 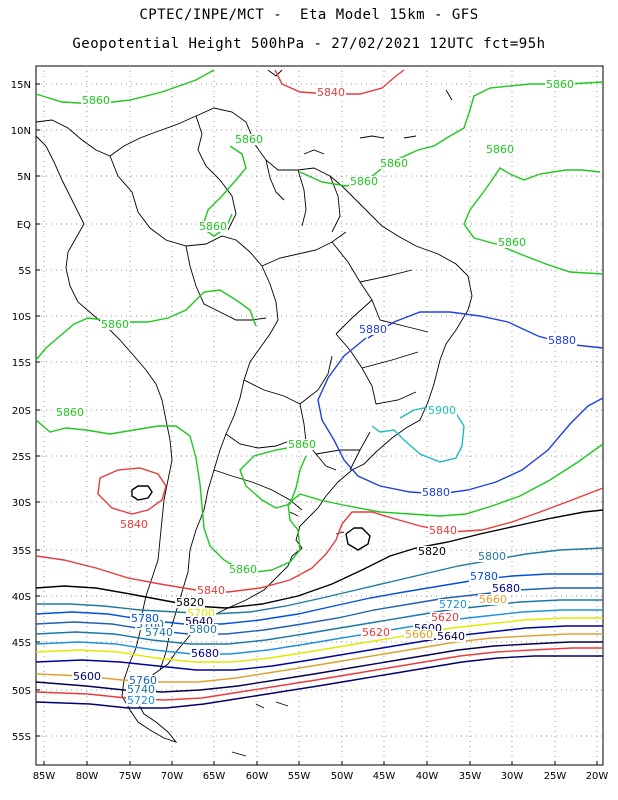 What do you see at coordinates (384, 776) in the screenshot?
I see `lon-tick-label: 45W` at bounding box center [384, 776].